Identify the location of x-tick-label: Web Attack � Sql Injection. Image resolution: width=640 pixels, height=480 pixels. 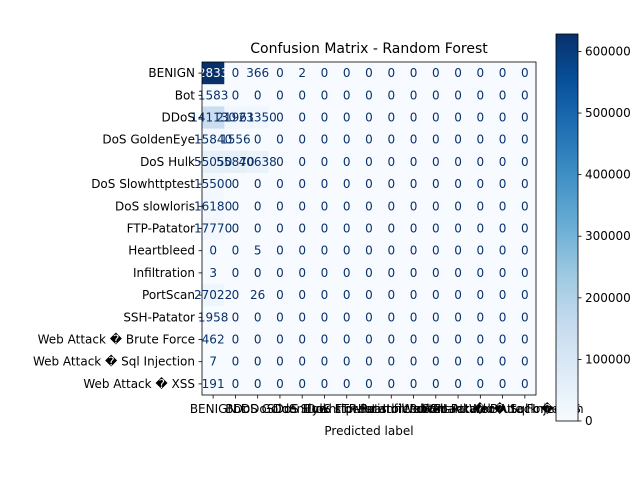
(503, 409).